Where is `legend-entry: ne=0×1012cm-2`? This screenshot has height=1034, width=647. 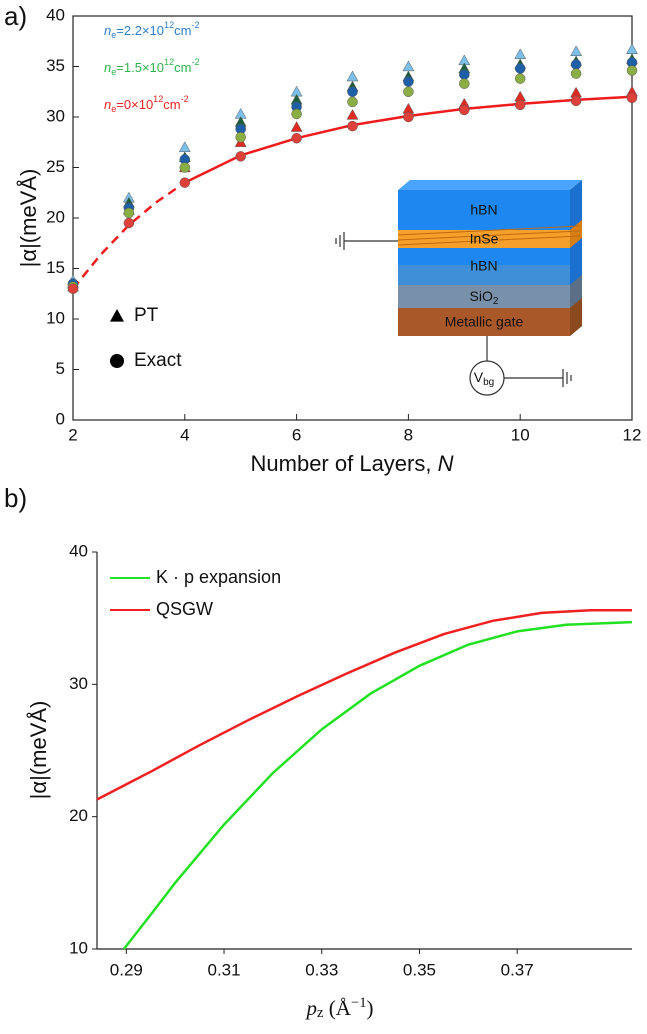
legend-entry: ne=0×1012cm-2 is located at coordinates (146, 104).